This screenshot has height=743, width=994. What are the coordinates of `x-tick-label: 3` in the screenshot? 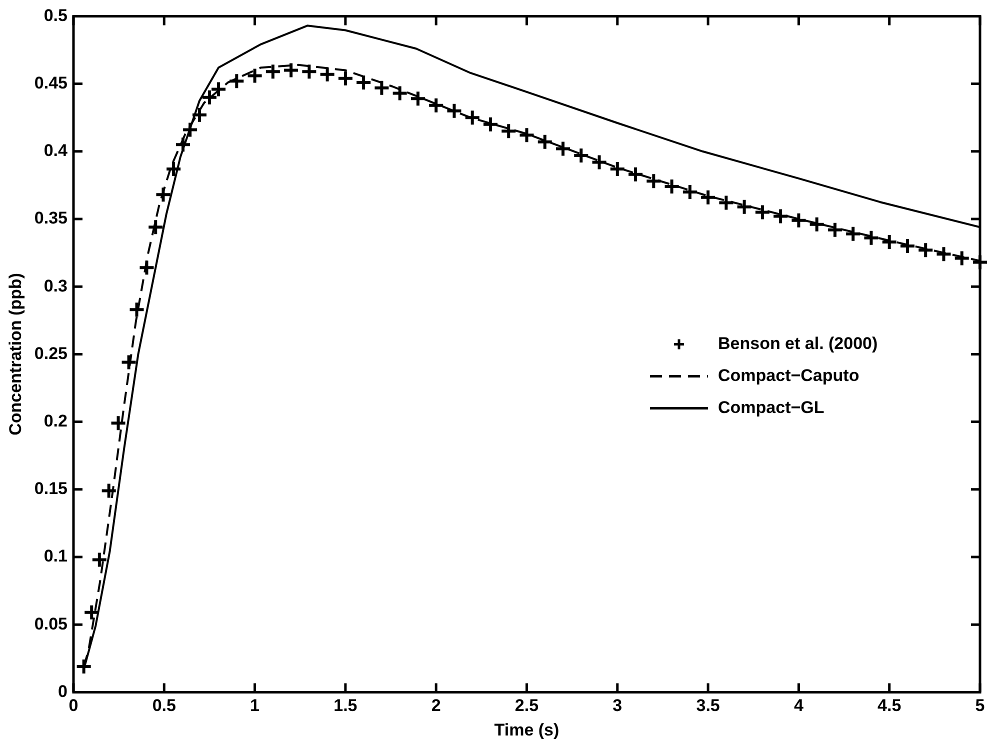 It's located at (617, 706).